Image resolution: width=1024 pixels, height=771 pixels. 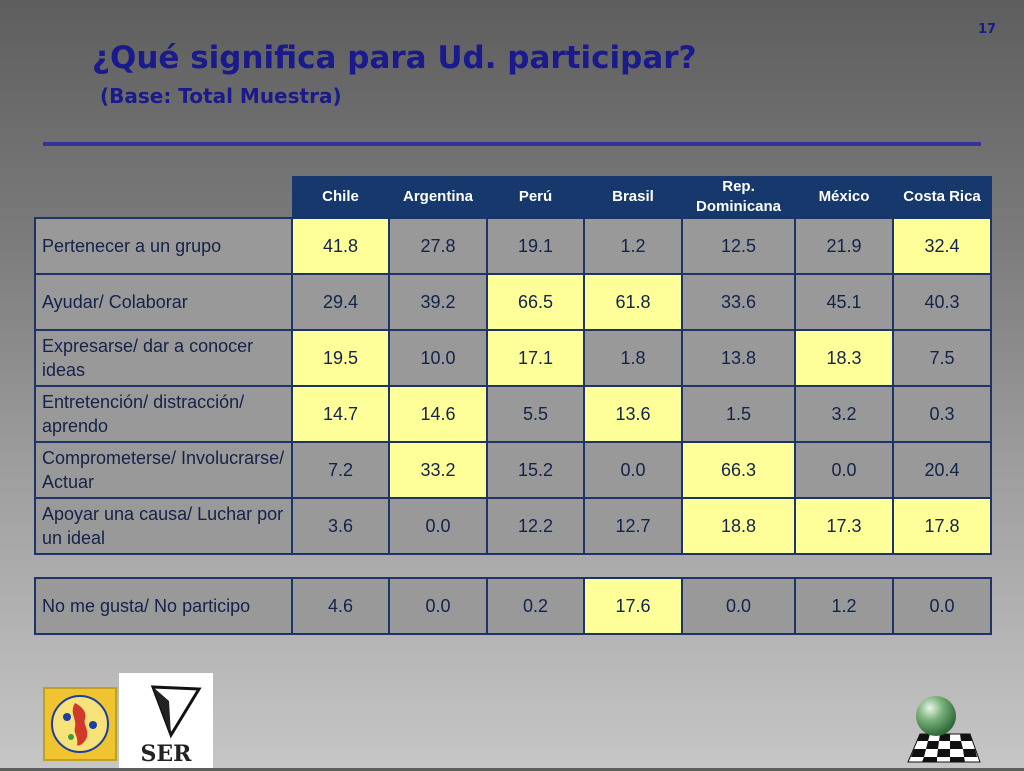 I want to click on slide-title: ¿Qué significa para Ud. participar?, so click(x=394, y=58).